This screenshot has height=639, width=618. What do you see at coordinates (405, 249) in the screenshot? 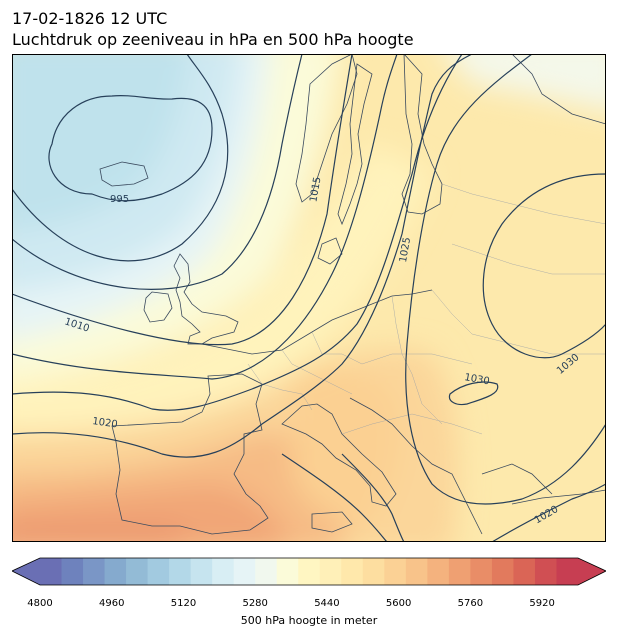
I see `isobar-label: 1025` at bounding box center [405, 249].